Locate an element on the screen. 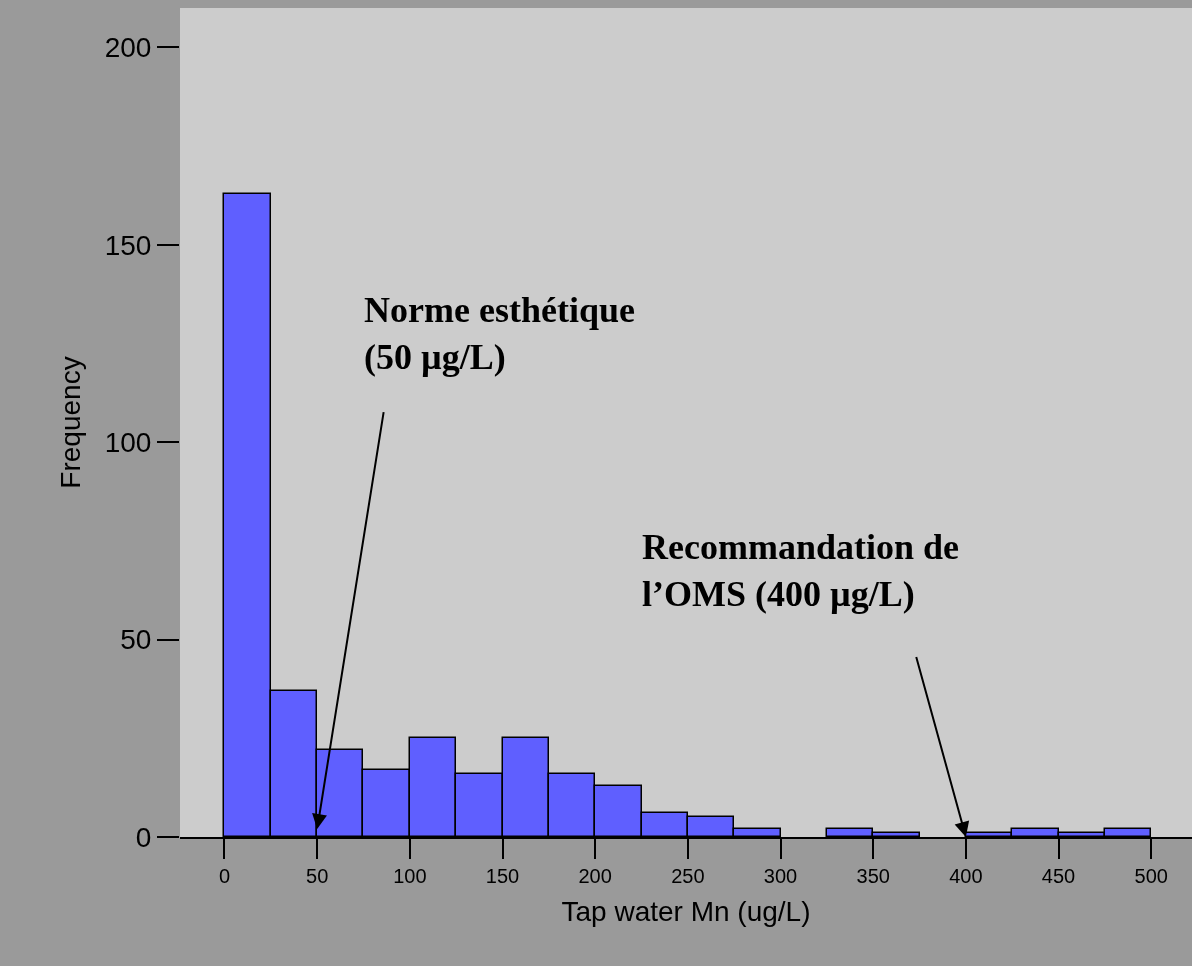  x-tick-label: 300 is located at coordinates (780, 876).